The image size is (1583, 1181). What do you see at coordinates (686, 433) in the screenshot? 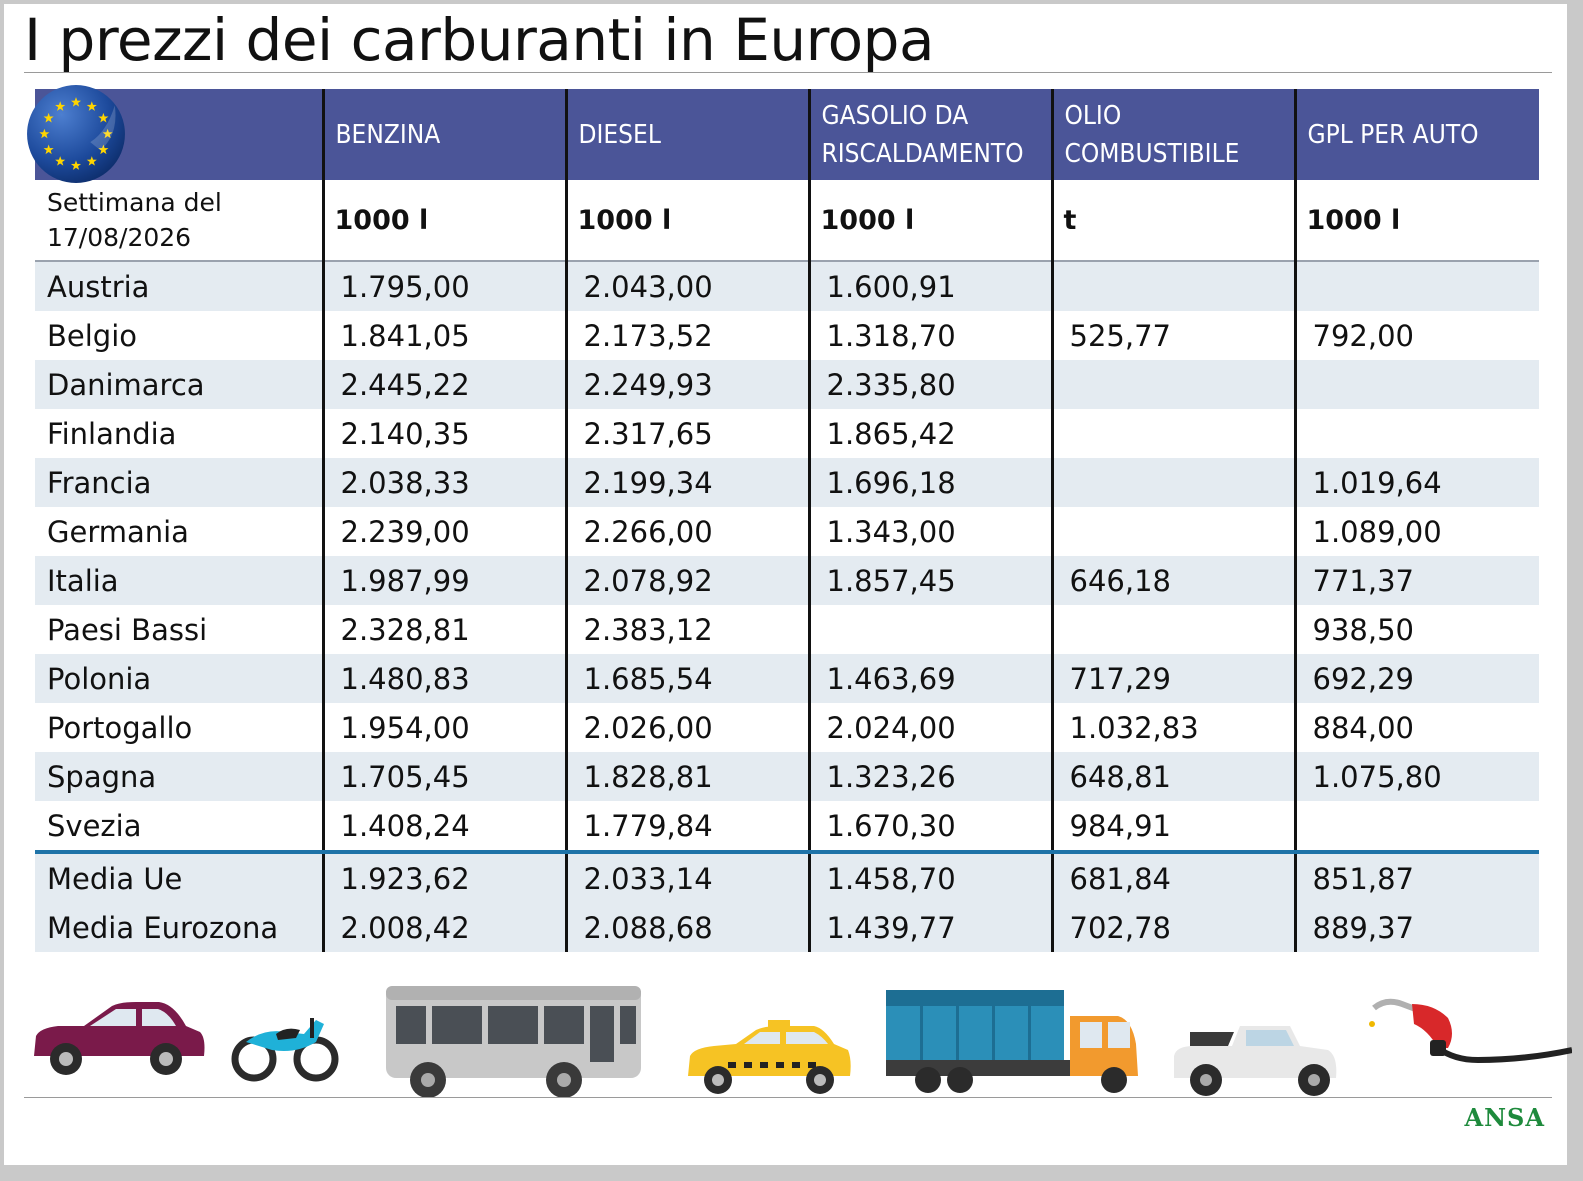
I see `price-diesel: 2.317,65` at bounding box center [686, 433].